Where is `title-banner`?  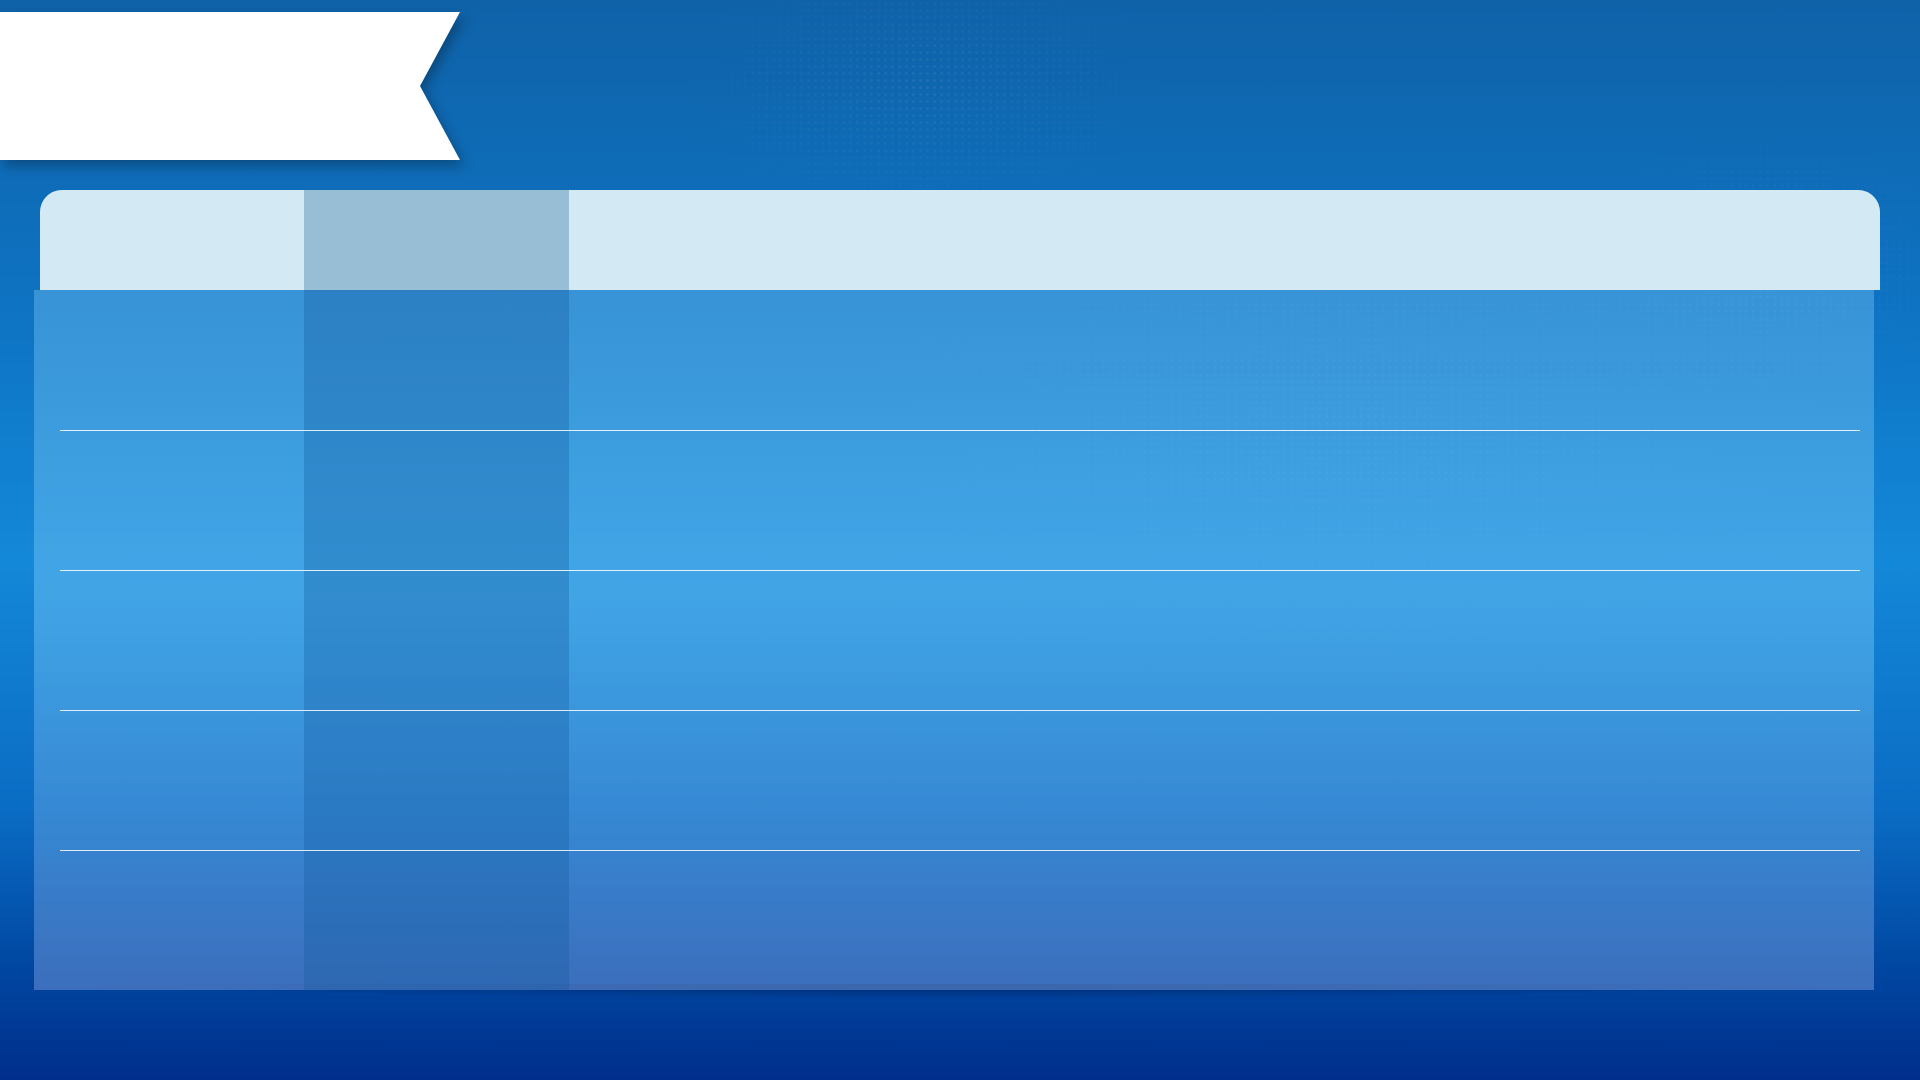 title-banner is located at coordinates (230, 86).